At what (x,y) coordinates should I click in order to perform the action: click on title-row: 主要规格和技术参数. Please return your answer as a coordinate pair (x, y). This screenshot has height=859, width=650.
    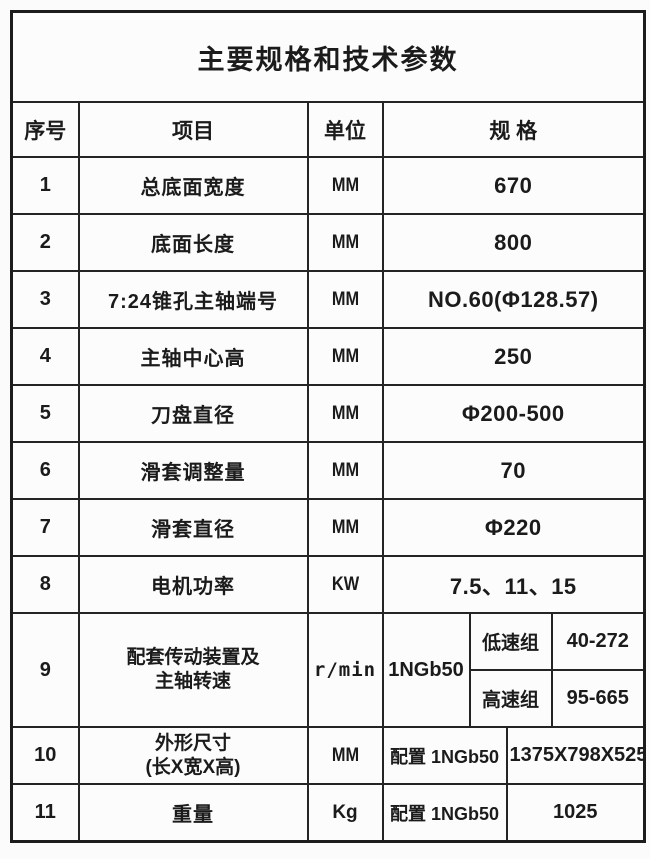
    Looking at the image, I should click on (328, 56).